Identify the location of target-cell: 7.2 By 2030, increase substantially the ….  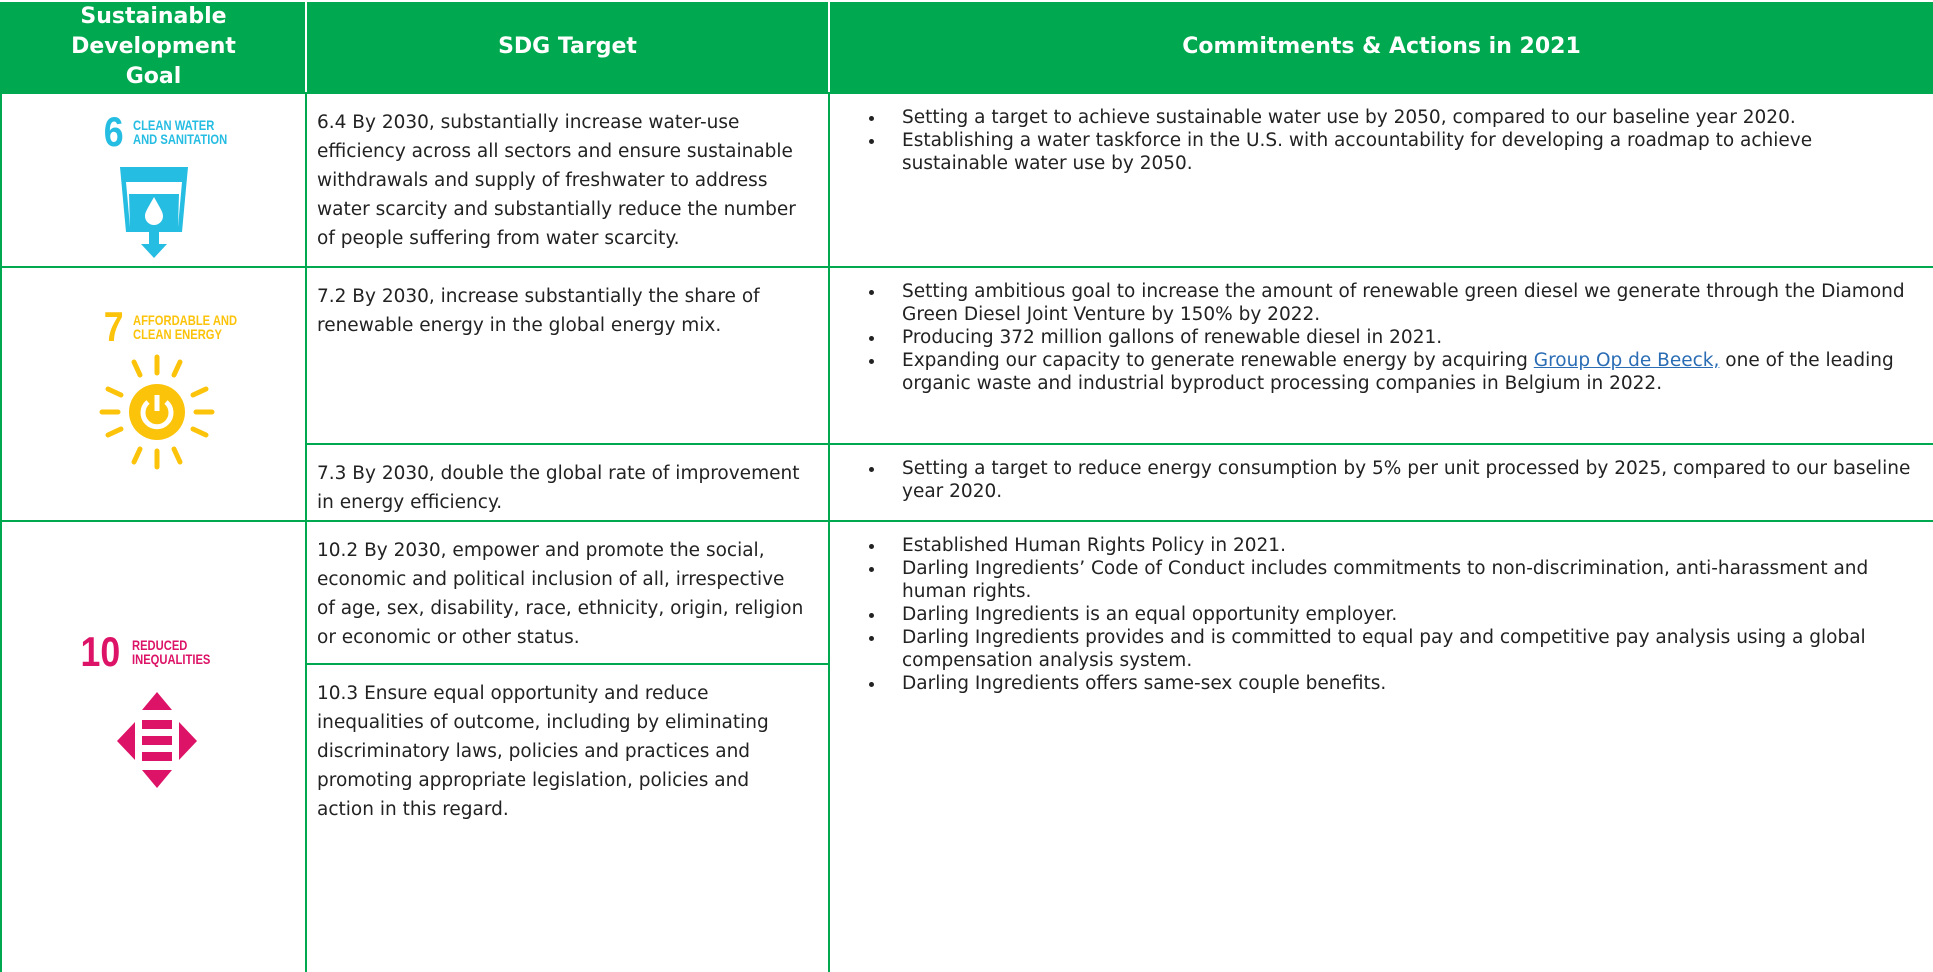
(567, 355).